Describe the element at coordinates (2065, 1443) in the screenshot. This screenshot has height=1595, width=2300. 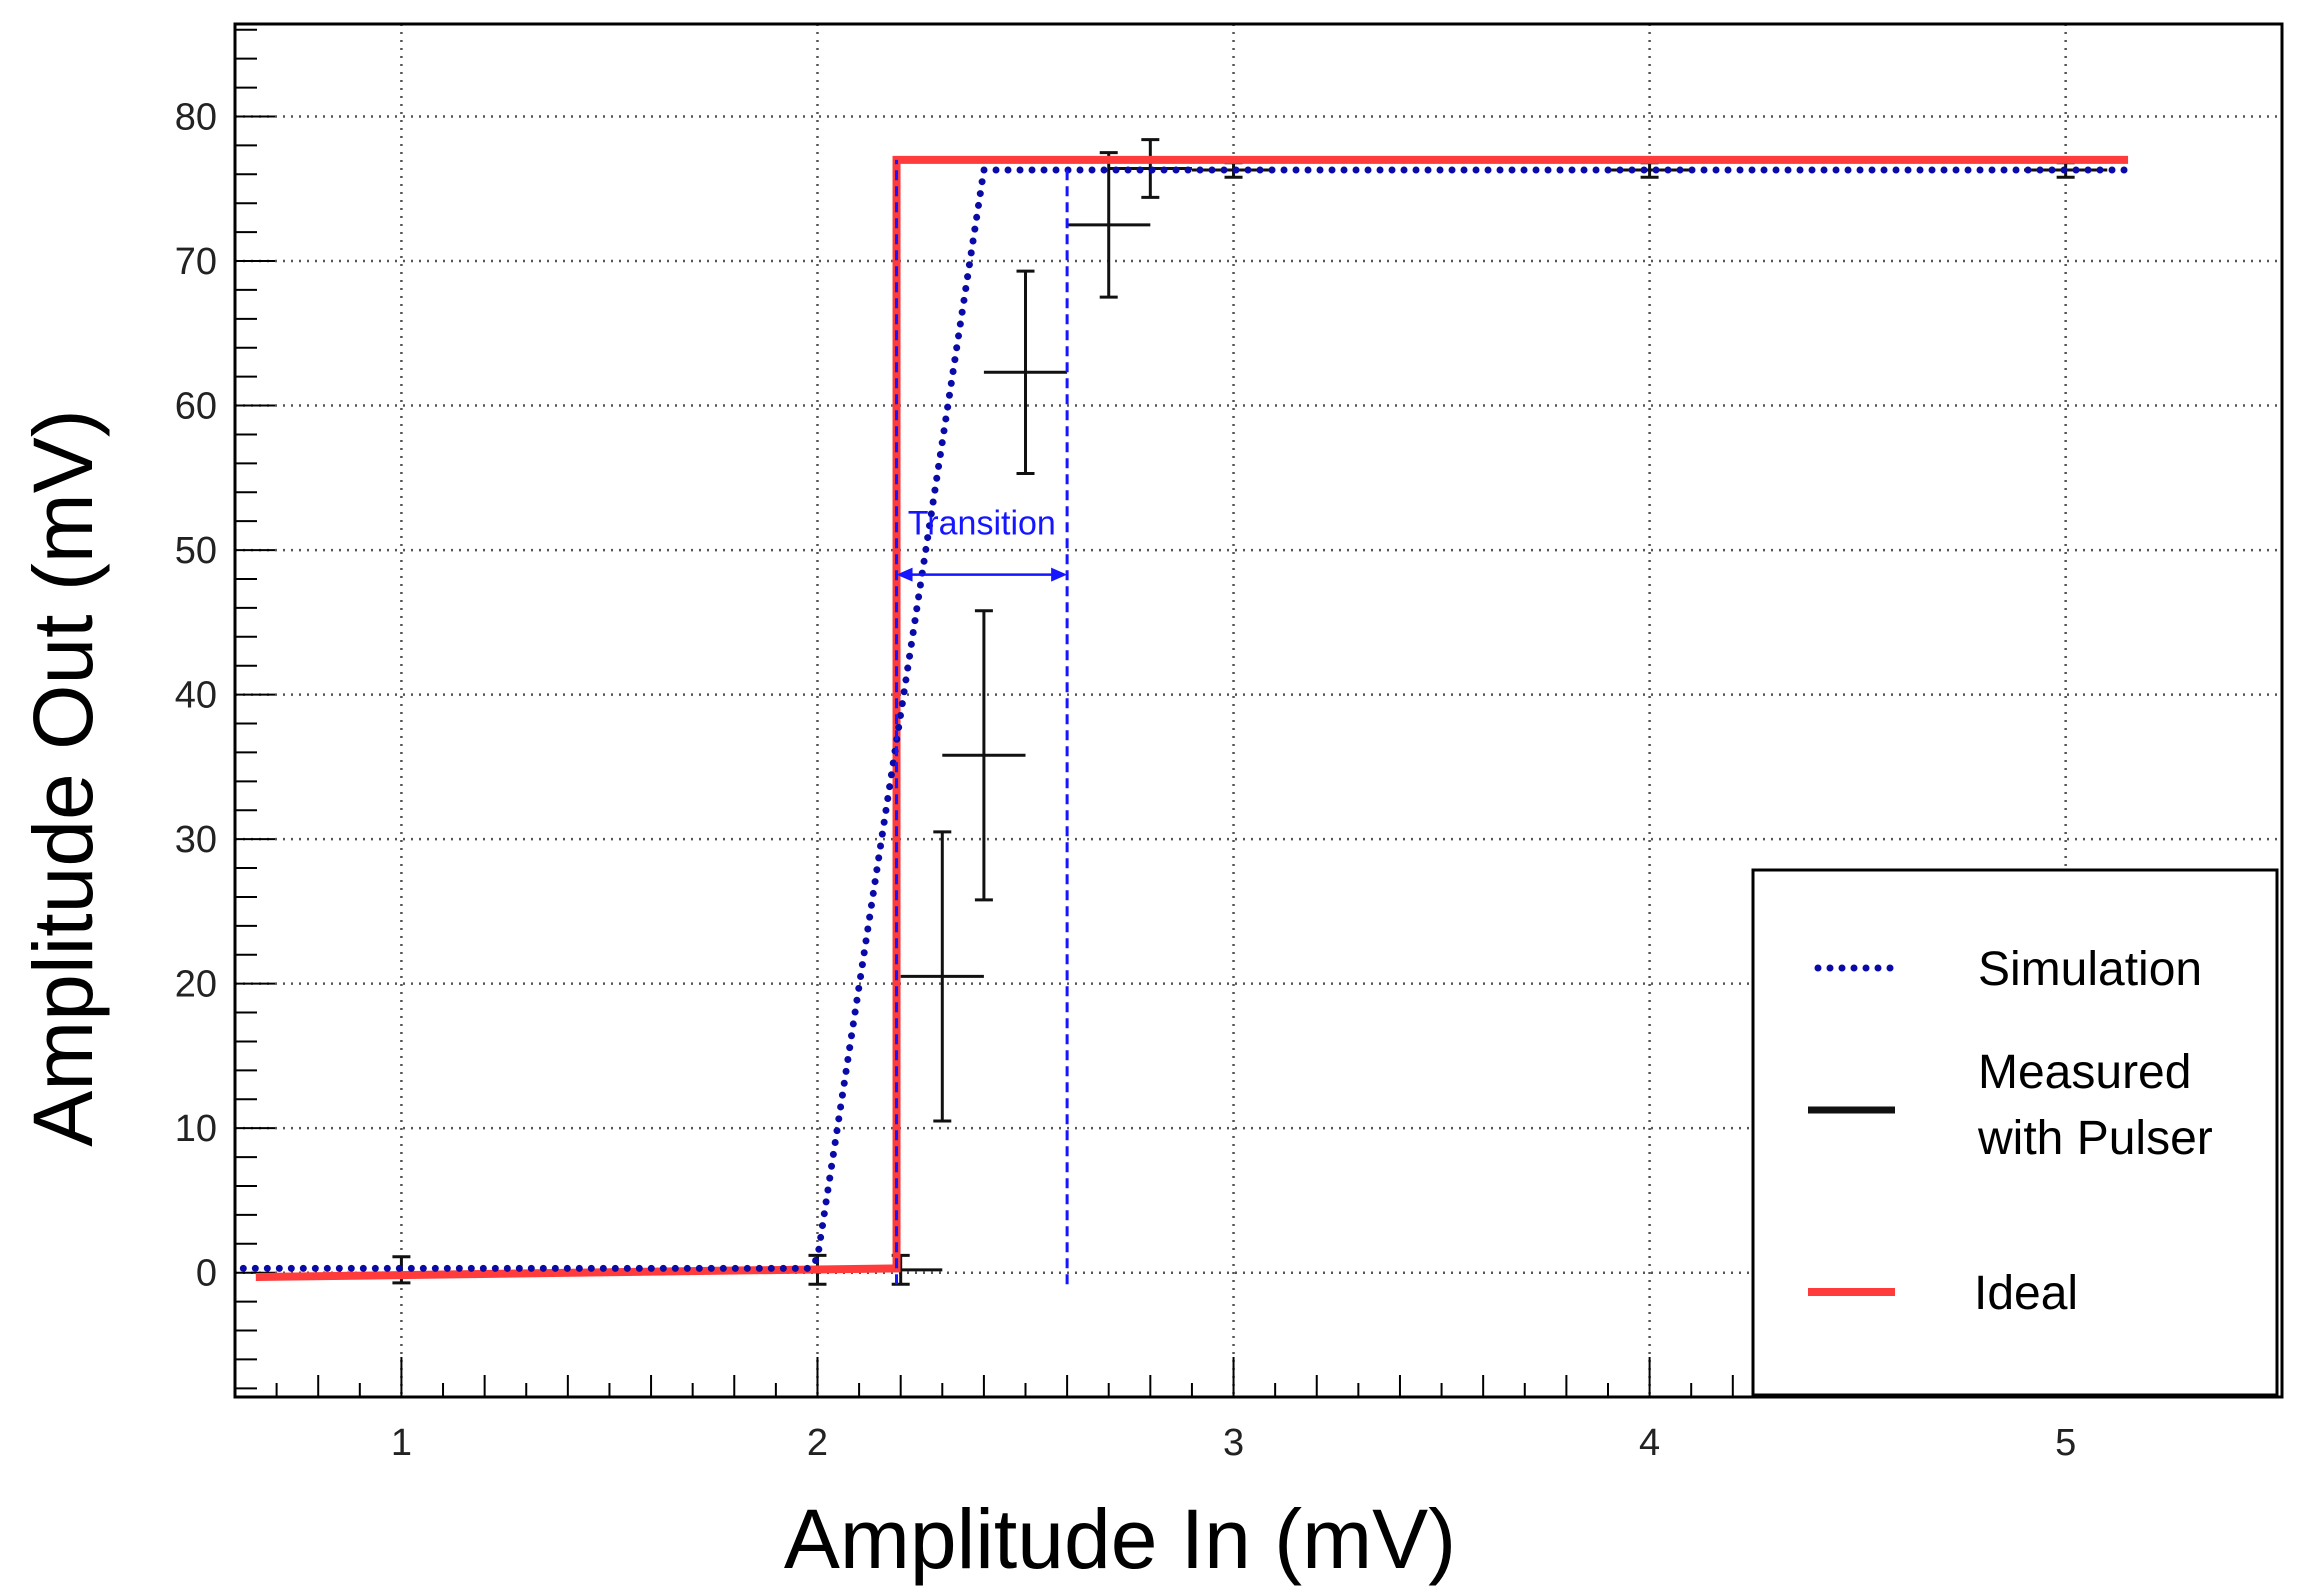
I see `x-tick-label-5: 5` at that location.